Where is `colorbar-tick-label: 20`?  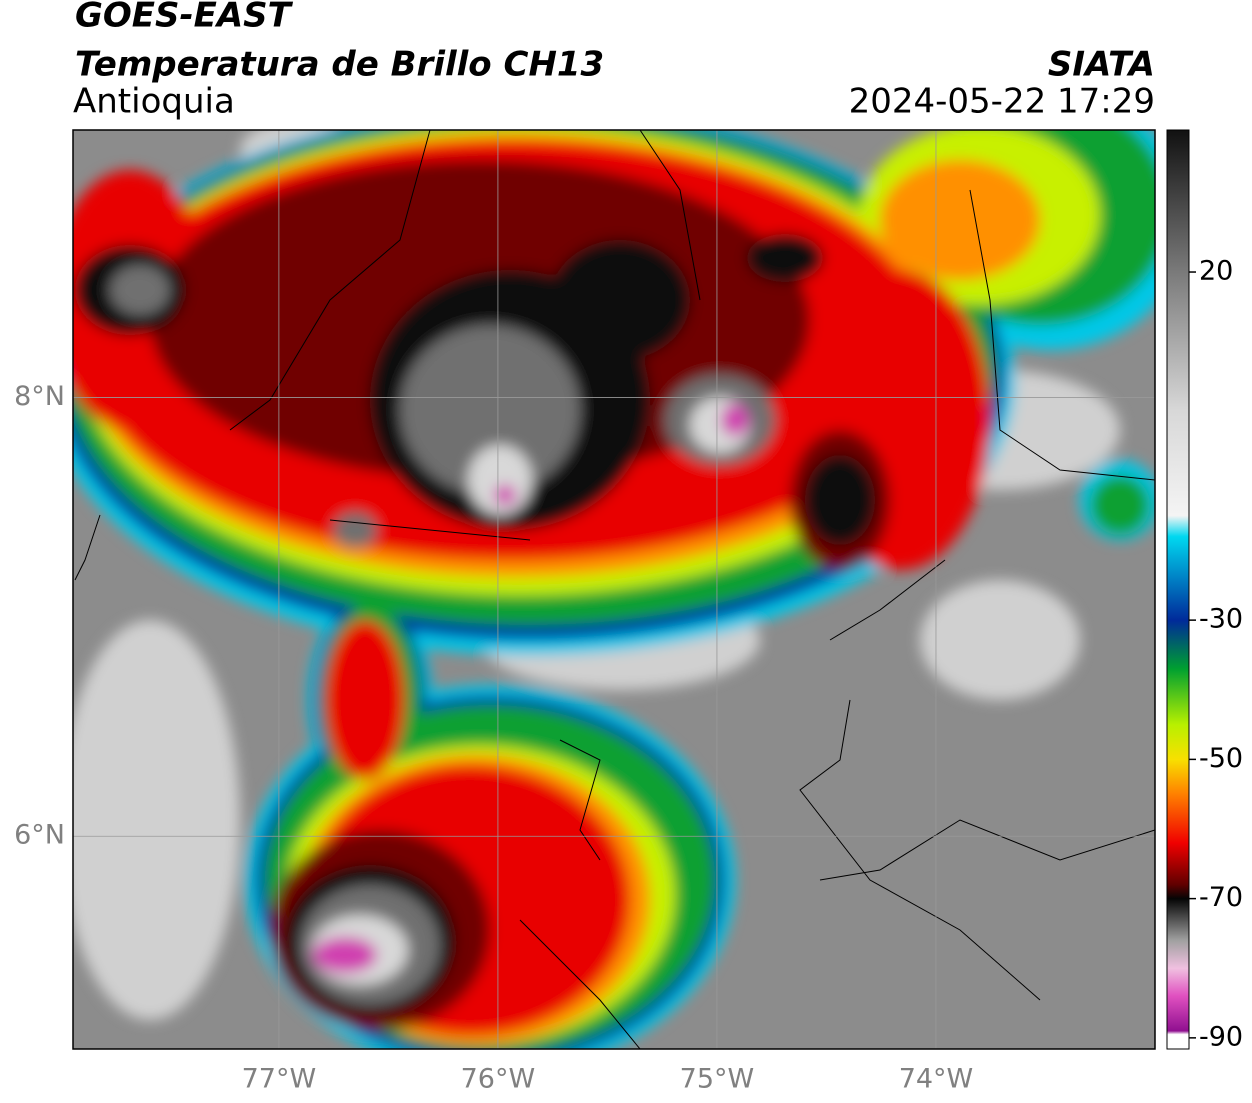
colorbar-tick-label: 20 is located at coordinates (1216, 271).